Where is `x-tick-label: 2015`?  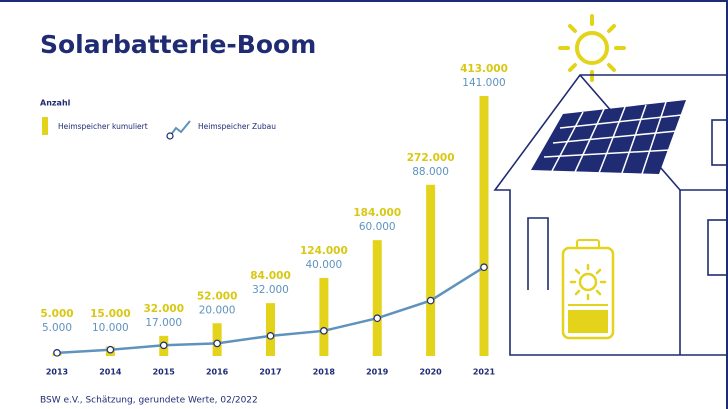 x-tick-label: 2015 is located at coordinates (164, 372).